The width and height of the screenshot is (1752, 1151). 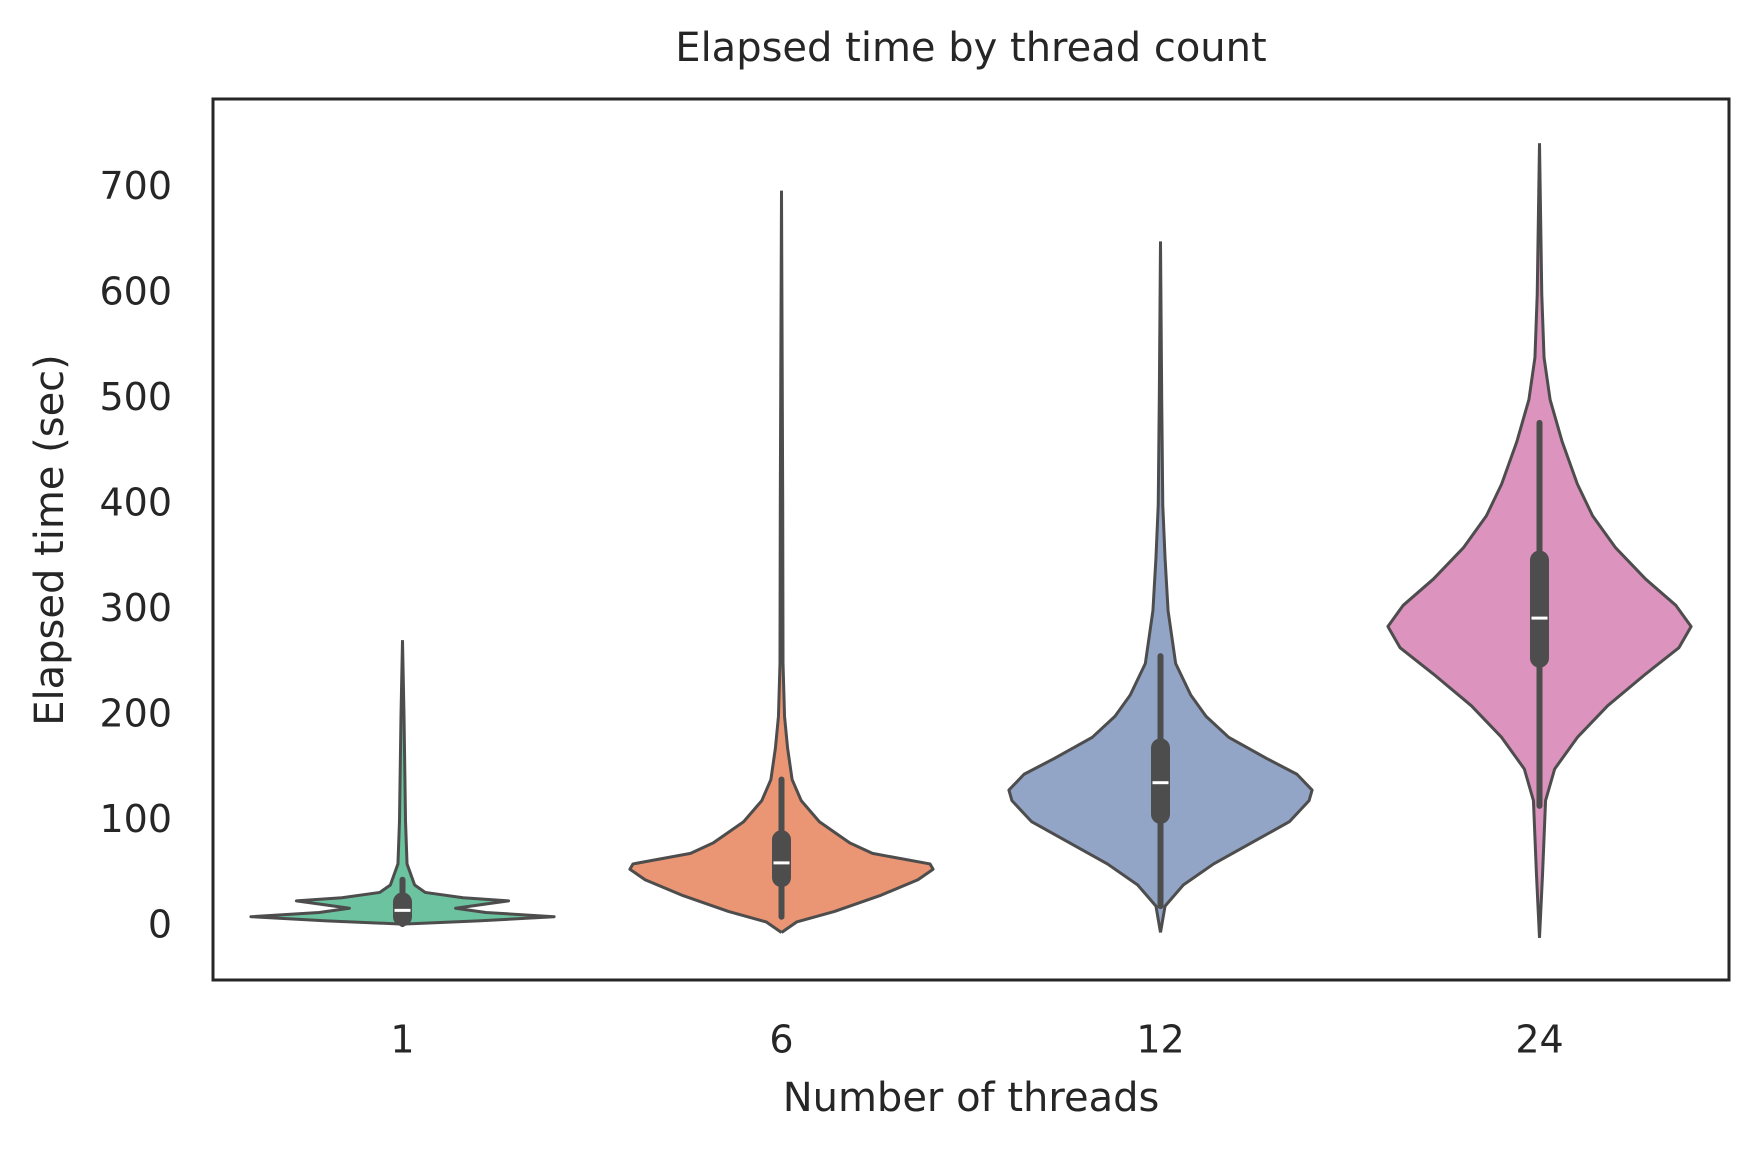 What do you see at coordinates (402, 1040) in the screenshot?
I see `x-tick-label: 1` at bounding box center [402, 1040].